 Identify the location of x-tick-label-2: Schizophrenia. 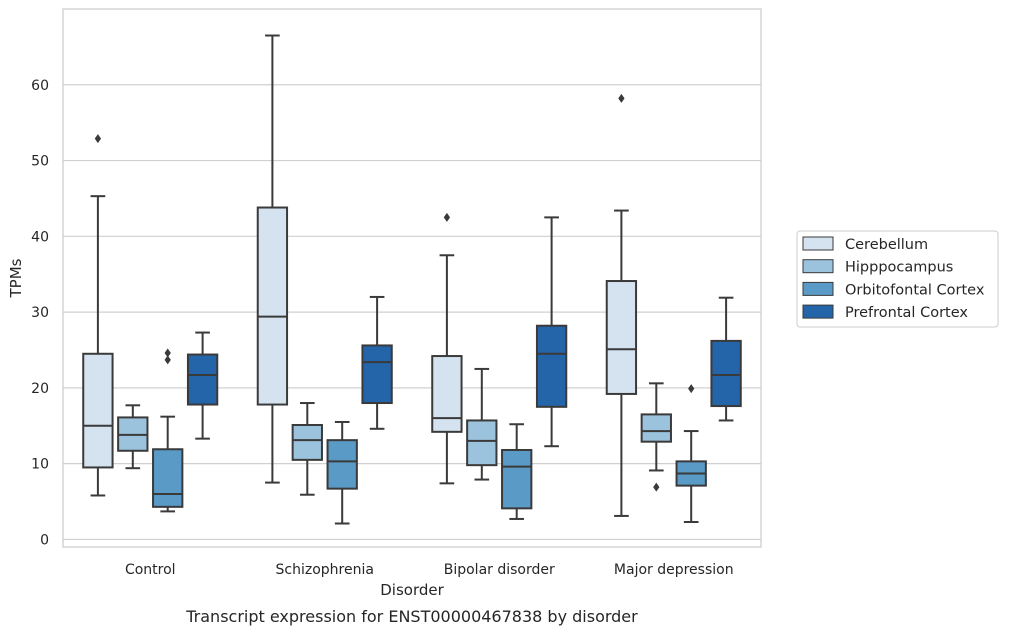
(325, 570).